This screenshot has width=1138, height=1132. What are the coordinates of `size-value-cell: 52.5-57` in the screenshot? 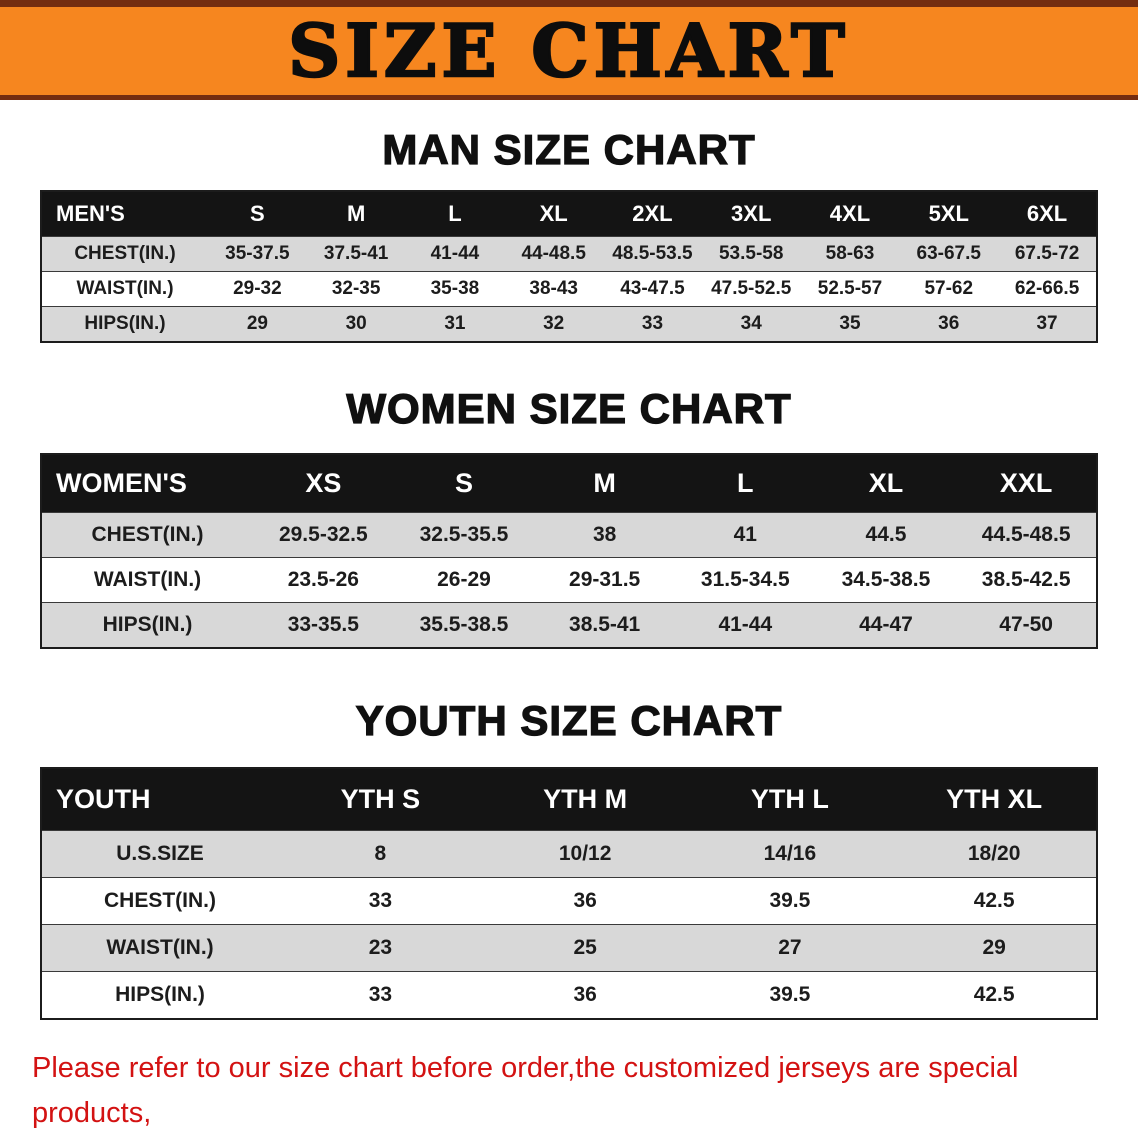 It's located at (850, 289).